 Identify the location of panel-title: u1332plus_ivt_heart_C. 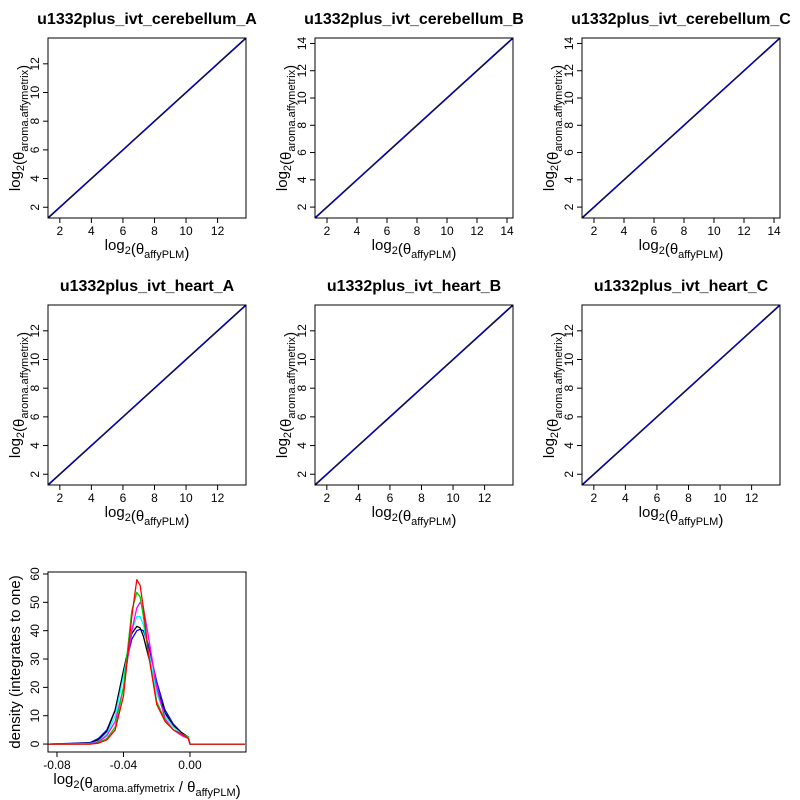
(681, 286).